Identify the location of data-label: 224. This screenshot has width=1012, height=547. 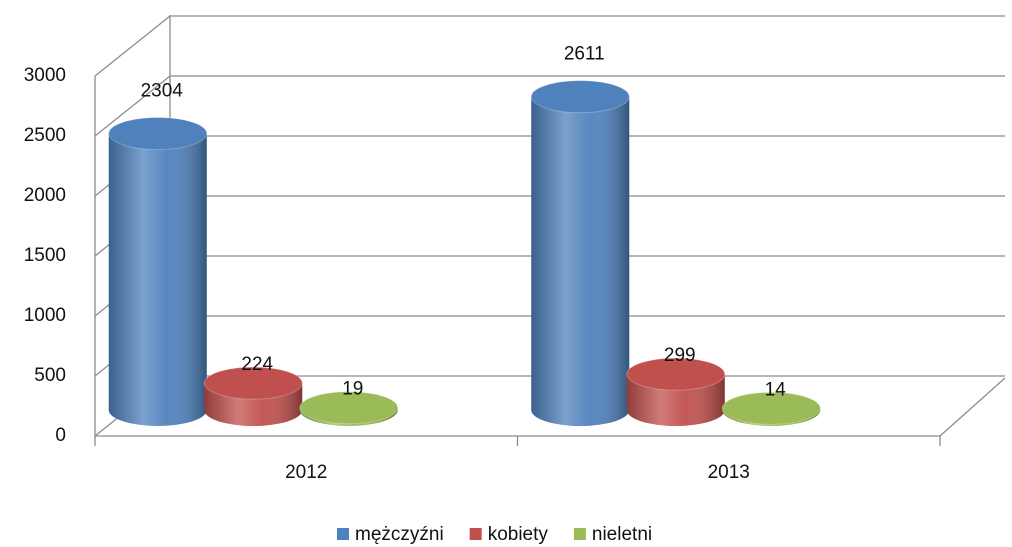
(257, 364).